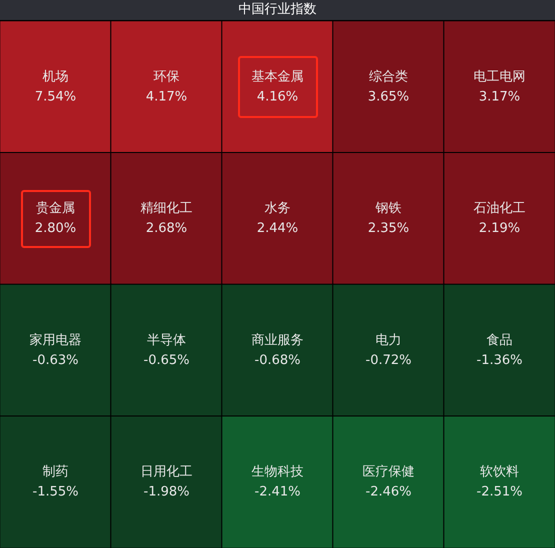  What do you see at coordinates (388, 208) in the screenshot?
I see `category-label: 钢铁` at bounding box center [388, 208].